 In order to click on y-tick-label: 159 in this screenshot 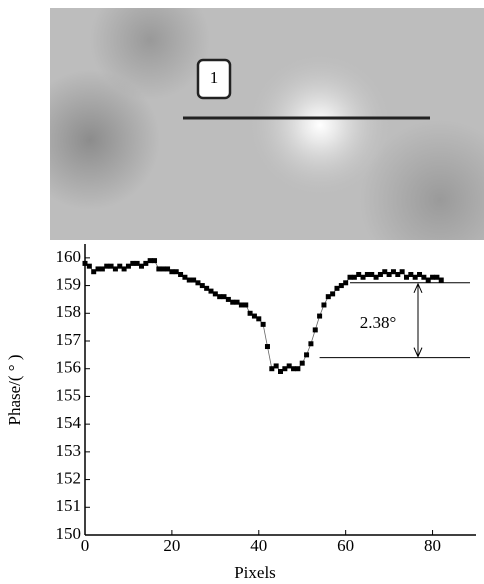, I will do `click(69, 283)`.